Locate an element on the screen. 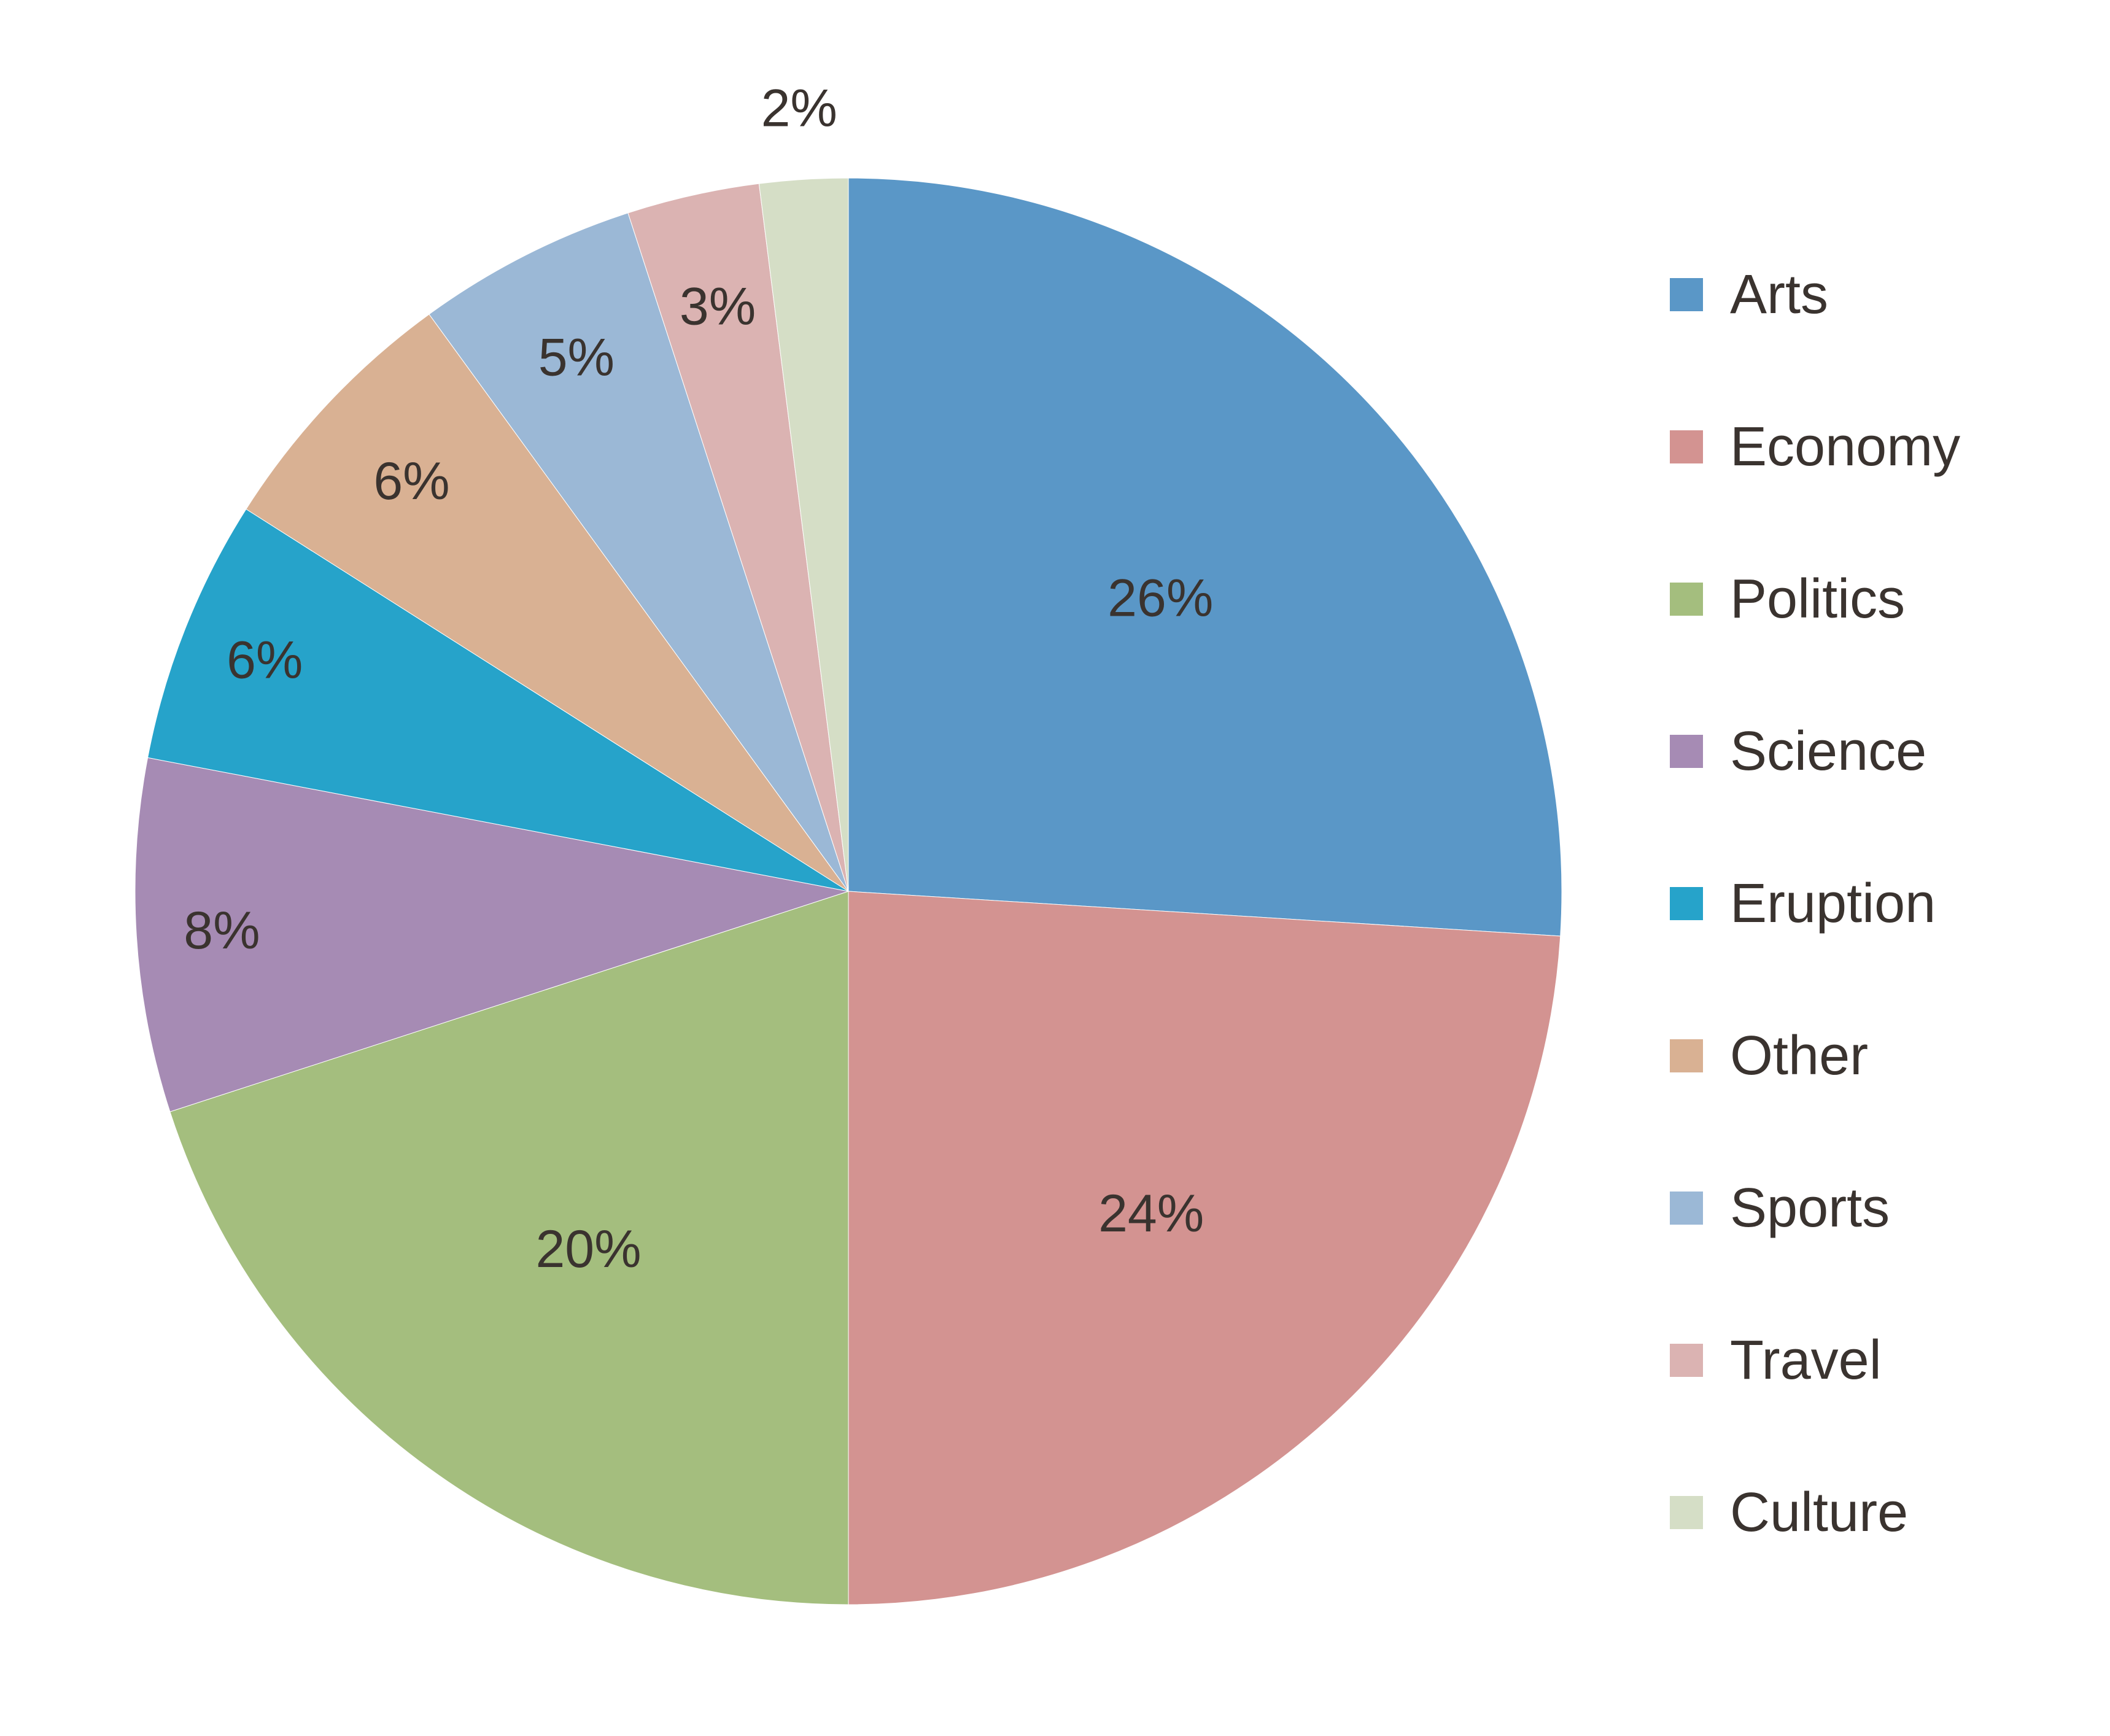  data-label-arts: 26% is located at coordinates (1160, 598).